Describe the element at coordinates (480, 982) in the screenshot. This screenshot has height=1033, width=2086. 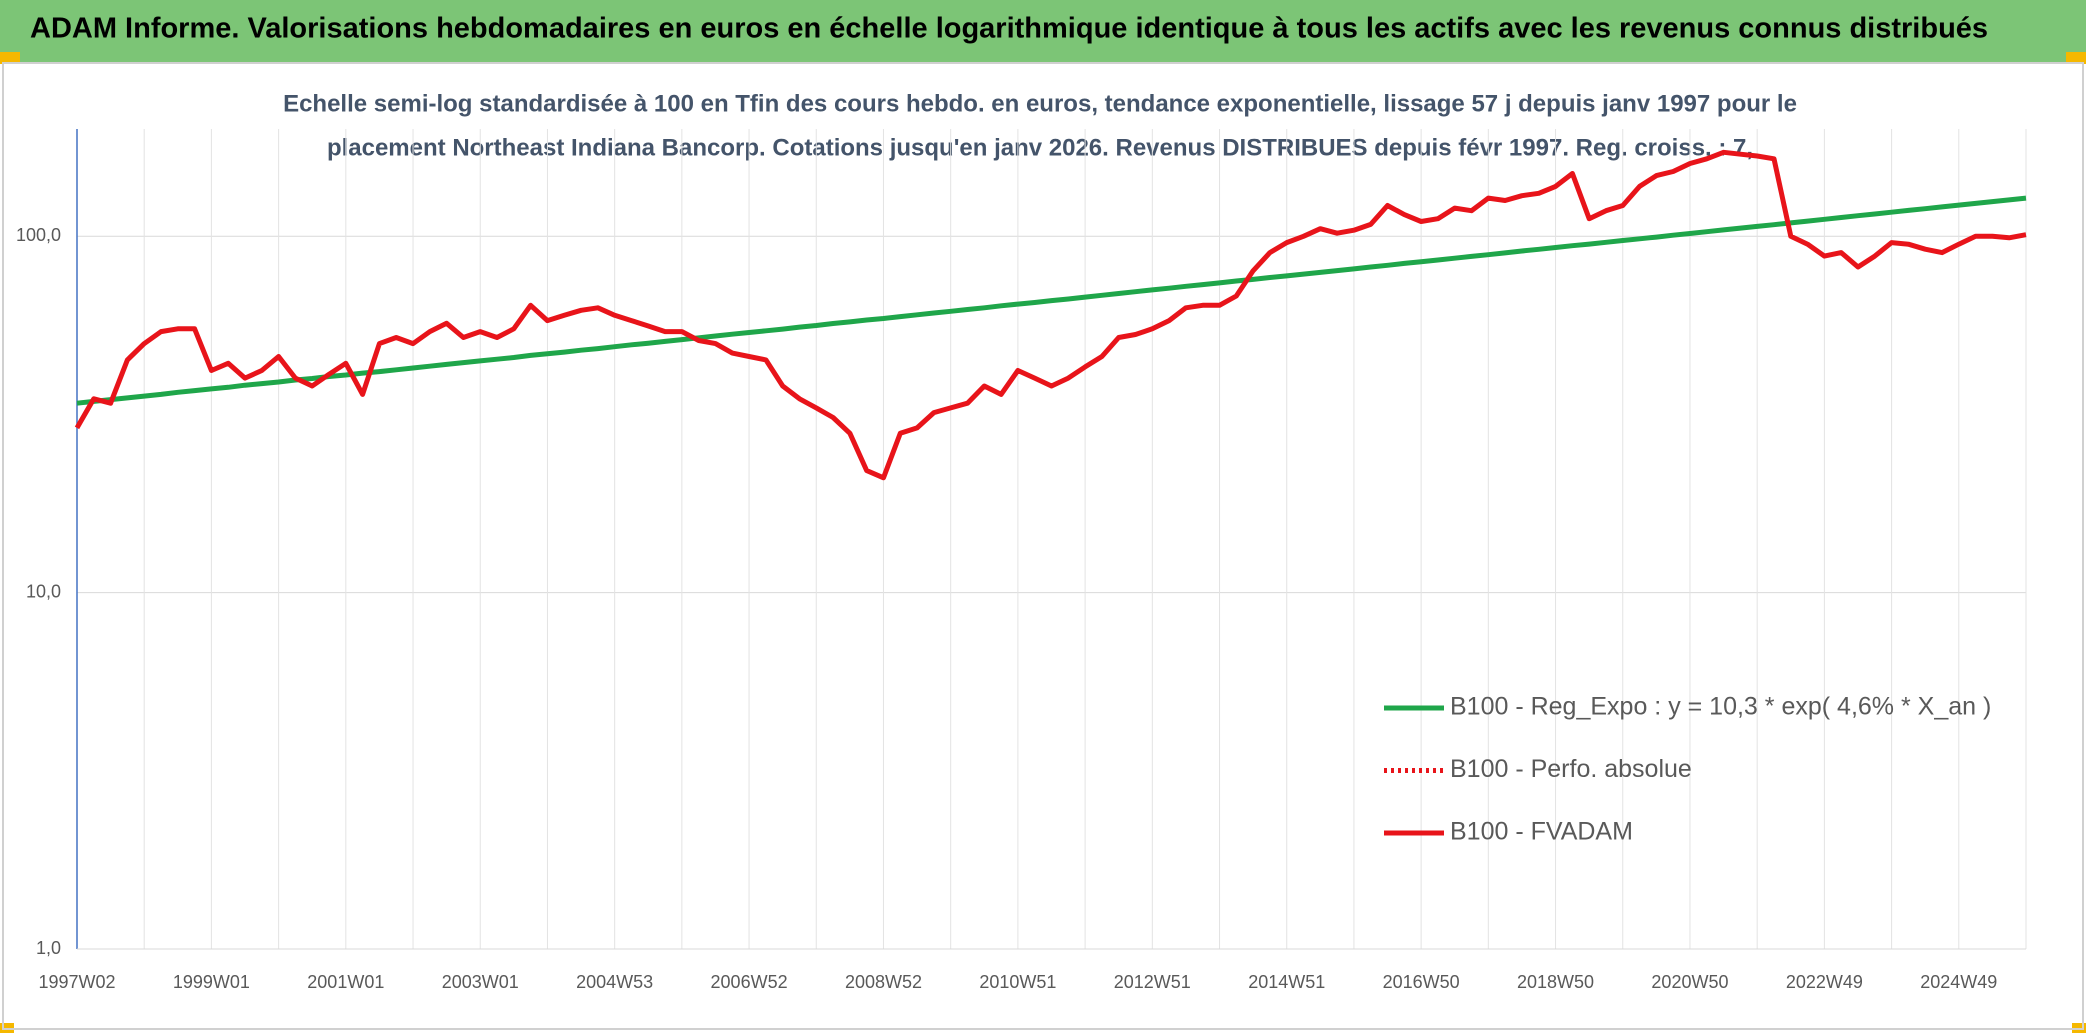
I see `x-tick-label: 2003W01` at that location.